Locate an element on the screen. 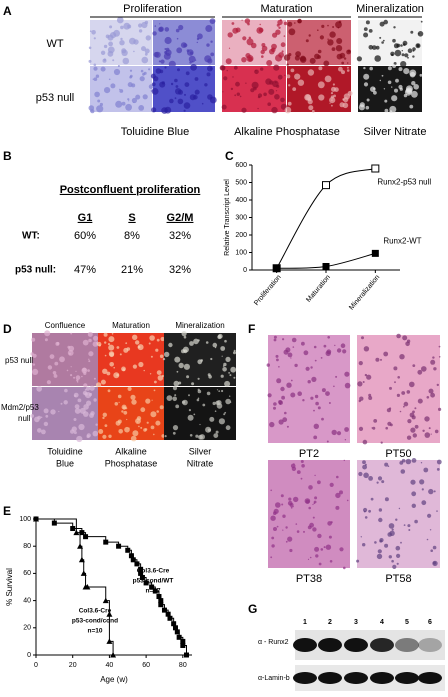  label: p53 null is located at coordinates (55, 98).